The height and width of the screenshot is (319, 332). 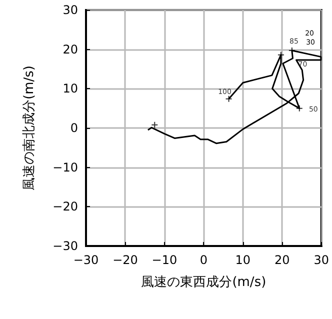 I want to click on y-tick-label: −10, so click(x=65, y=167).